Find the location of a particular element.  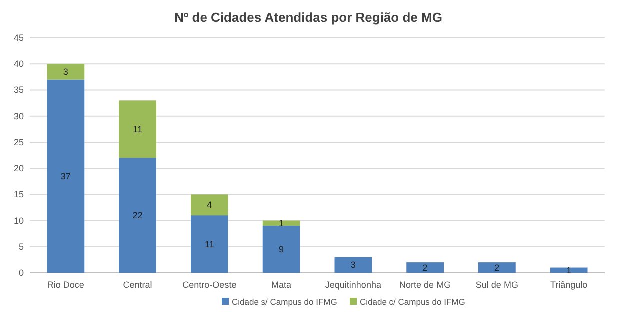

x-tick-label: Norte de MG is located at coordinates (426, 285).